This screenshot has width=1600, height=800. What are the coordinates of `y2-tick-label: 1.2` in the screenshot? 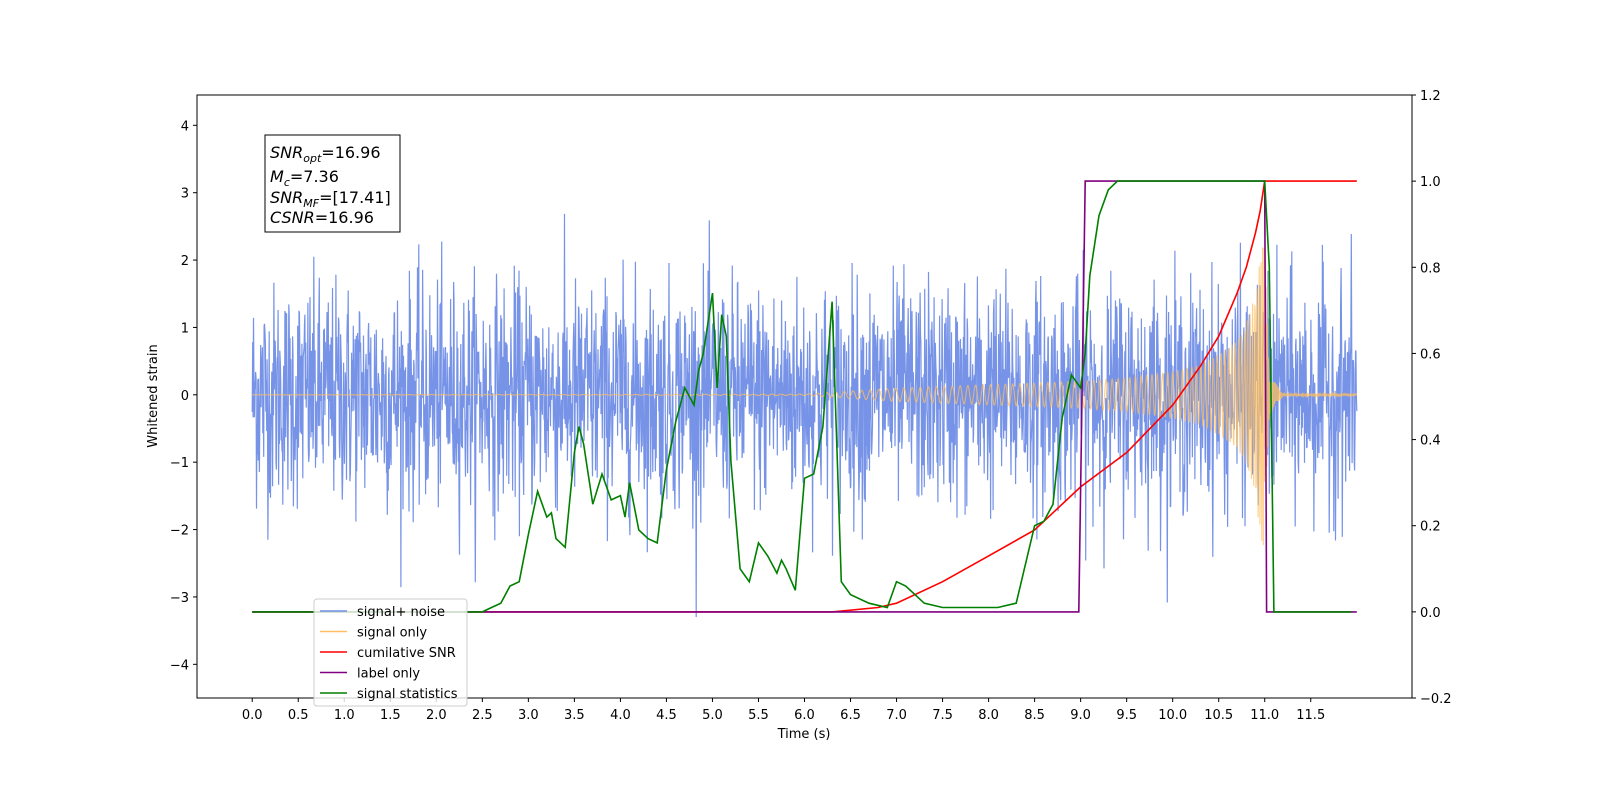 It's located at (1430, 96).